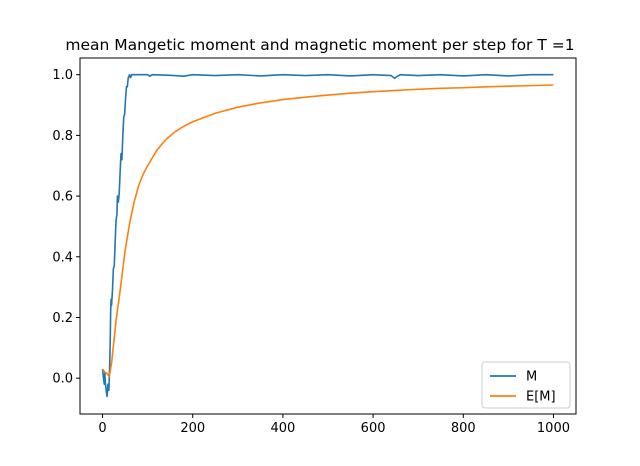 The image size is (640, 466). I want to click on y-tick-label: 0.4, so click(62, 257).